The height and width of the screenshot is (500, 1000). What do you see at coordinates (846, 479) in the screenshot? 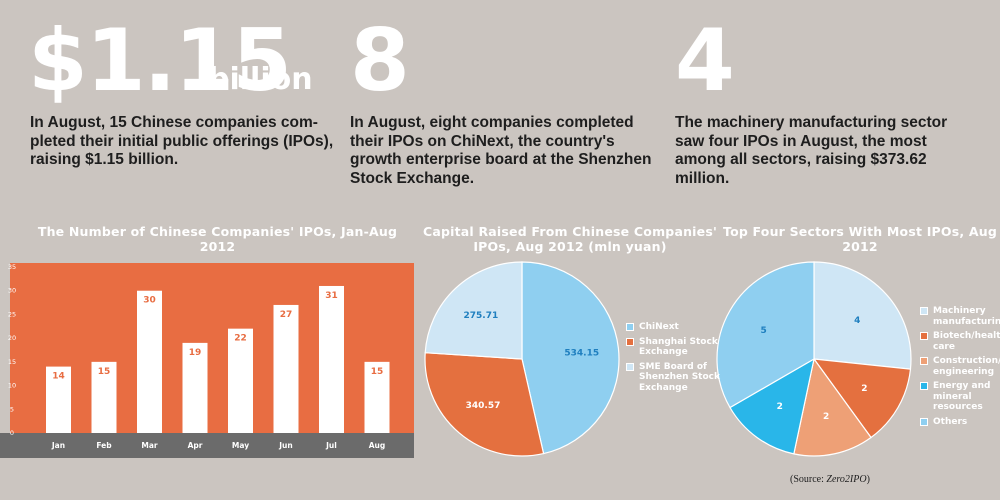
I see `source-name: Zero2IPO` at bounding box center [846, 479].